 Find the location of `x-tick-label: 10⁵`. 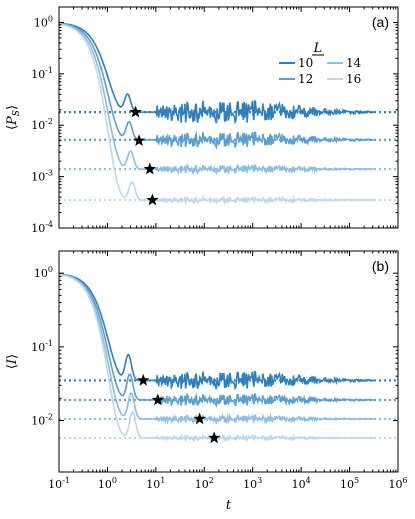

x-tick-label: 10⁵ is located at coordinates (349, 483).